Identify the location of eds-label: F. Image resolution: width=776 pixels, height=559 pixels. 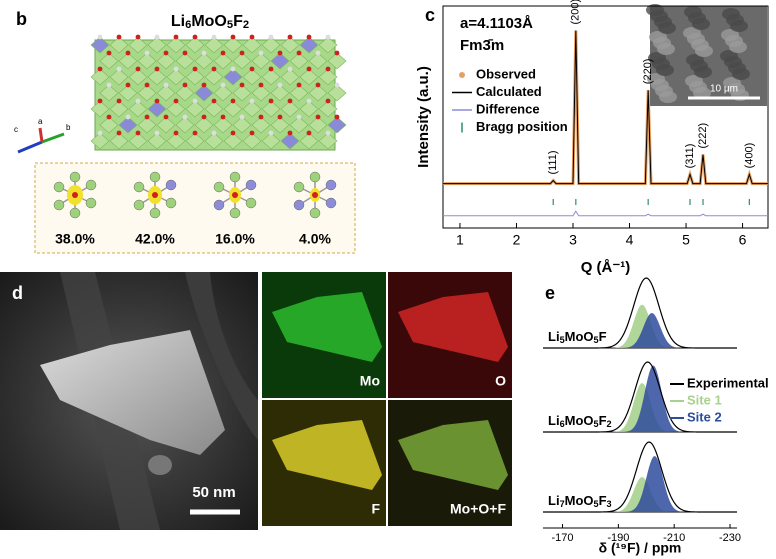
(375, 509).